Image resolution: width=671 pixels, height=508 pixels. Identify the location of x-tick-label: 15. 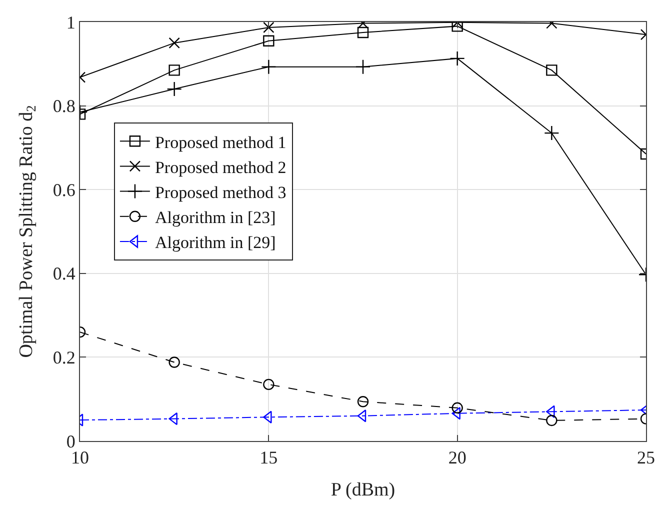
(269, 458).